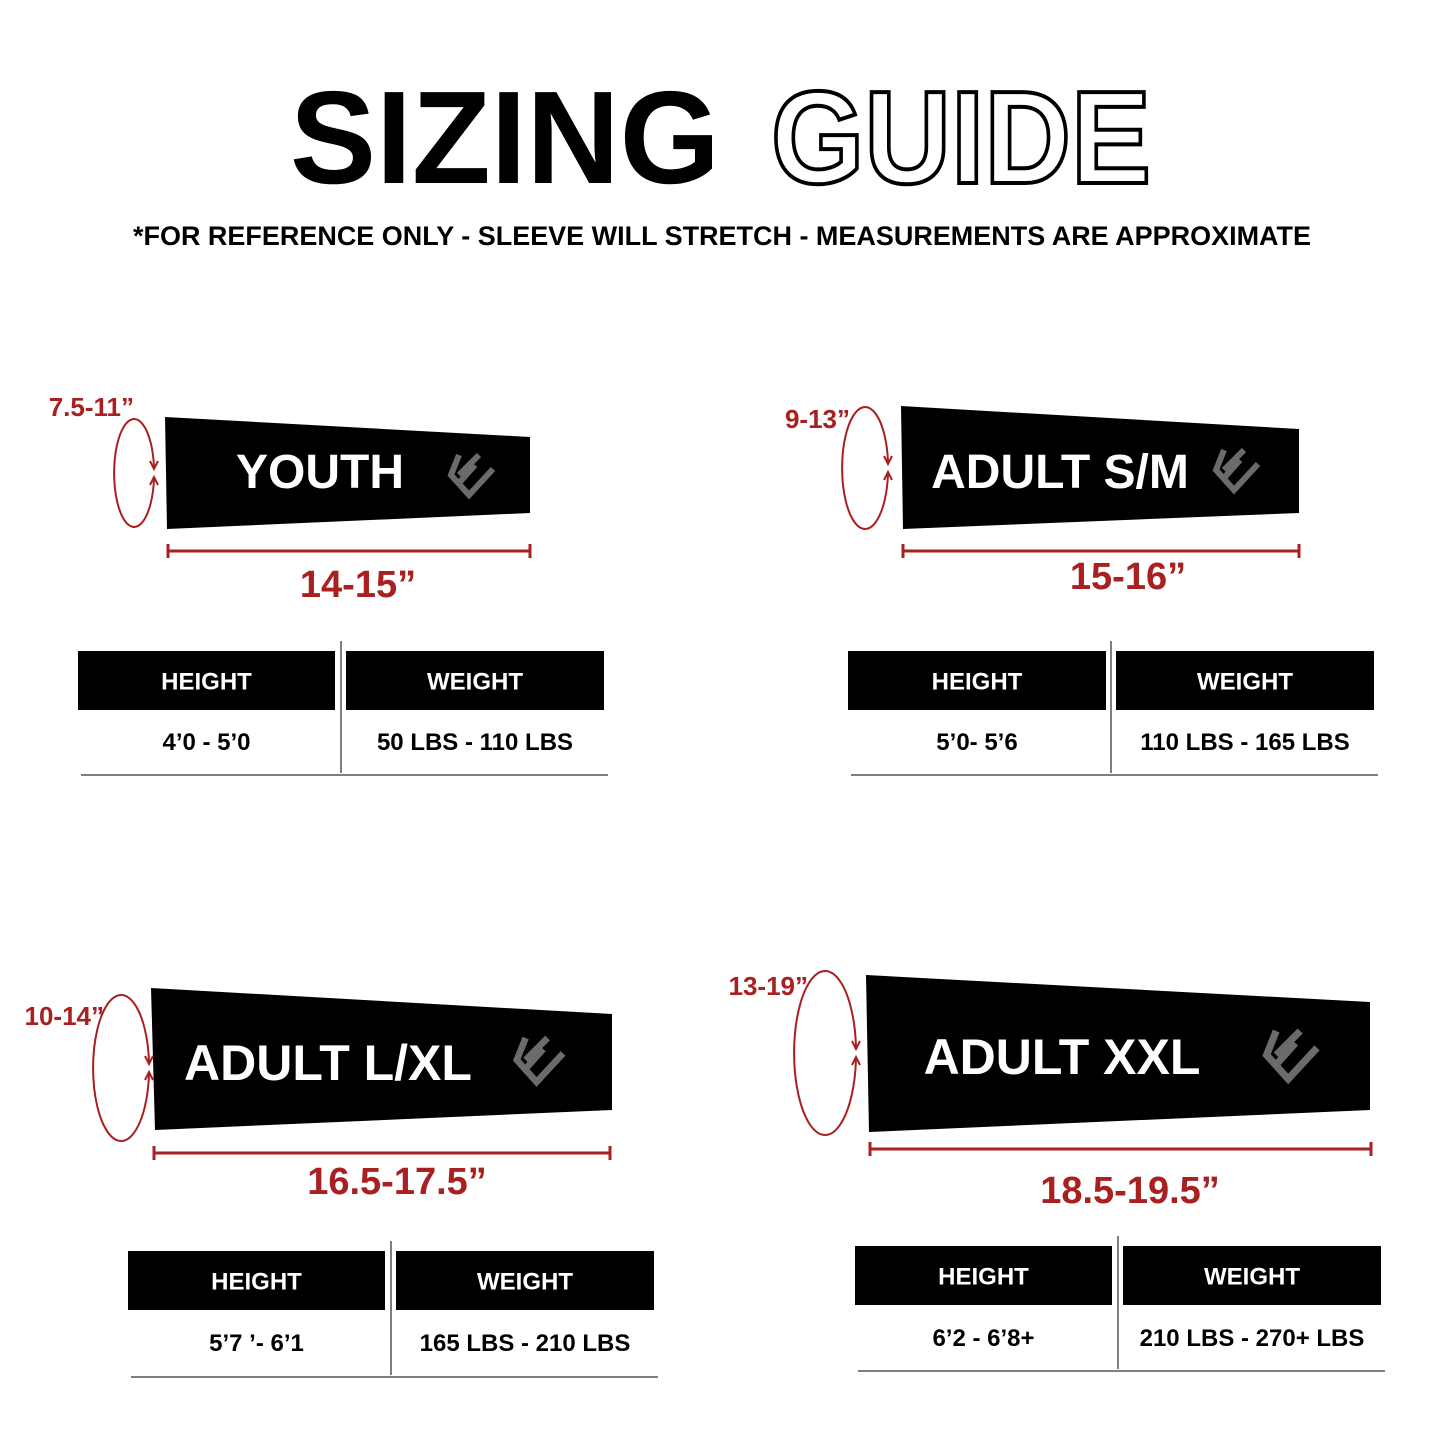 The height and width of the screenshot is (1445, 1445). I want to click on weight-value: 210 LBS - 270+ LBS, so click(1252, 1338).